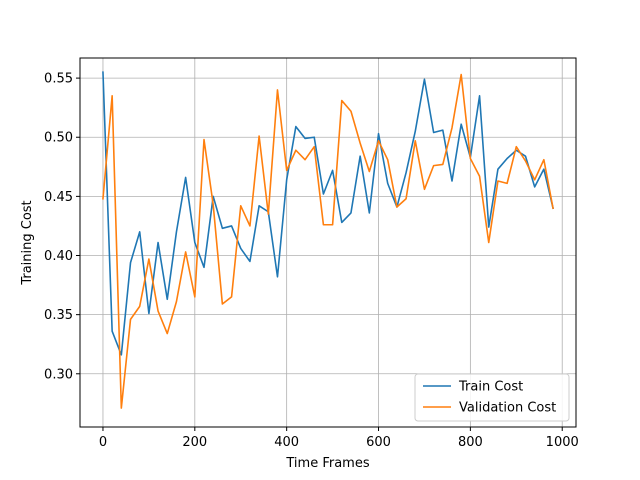  I want to click on y-tick-label: 0.30, so click(58, 374).